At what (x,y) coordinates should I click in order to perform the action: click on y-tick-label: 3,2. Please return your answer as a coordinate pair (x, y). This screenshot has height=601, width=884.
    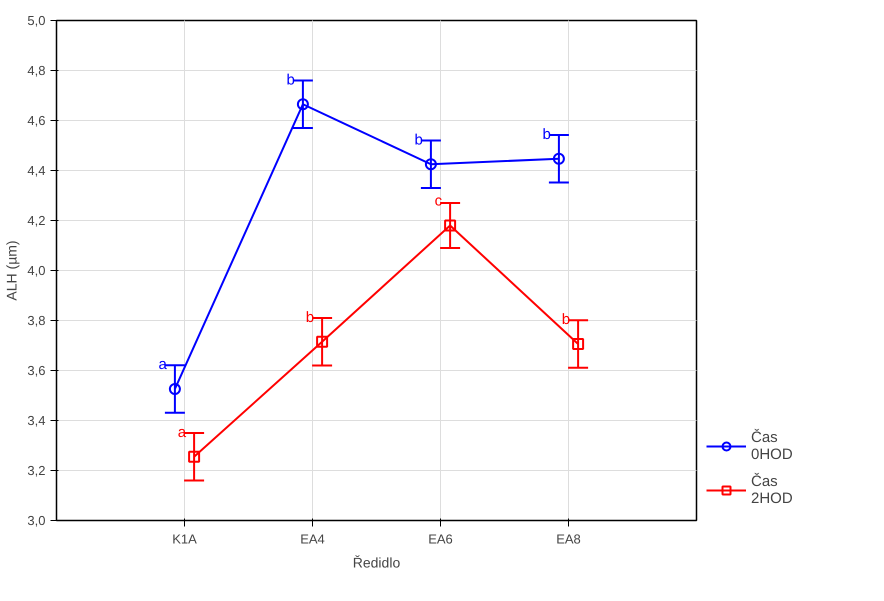
    Looking at the image, I should click on (36, 470).